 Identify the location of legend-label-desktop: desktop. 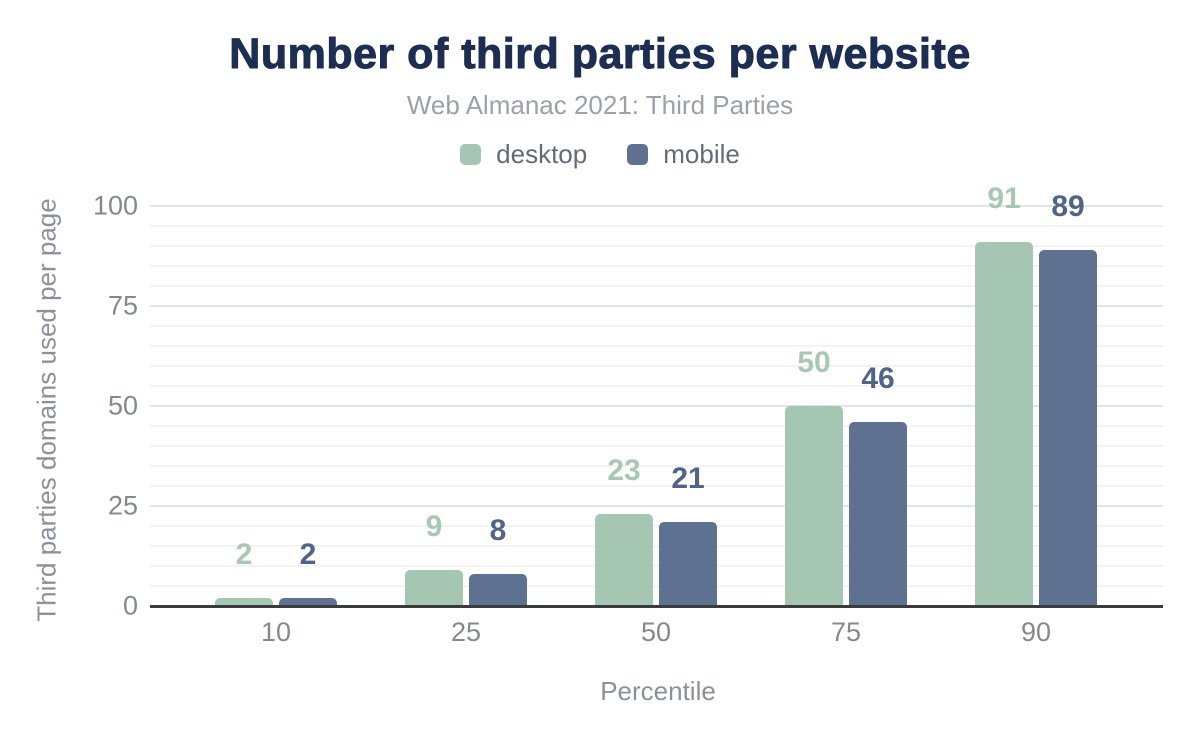
(542, 154).